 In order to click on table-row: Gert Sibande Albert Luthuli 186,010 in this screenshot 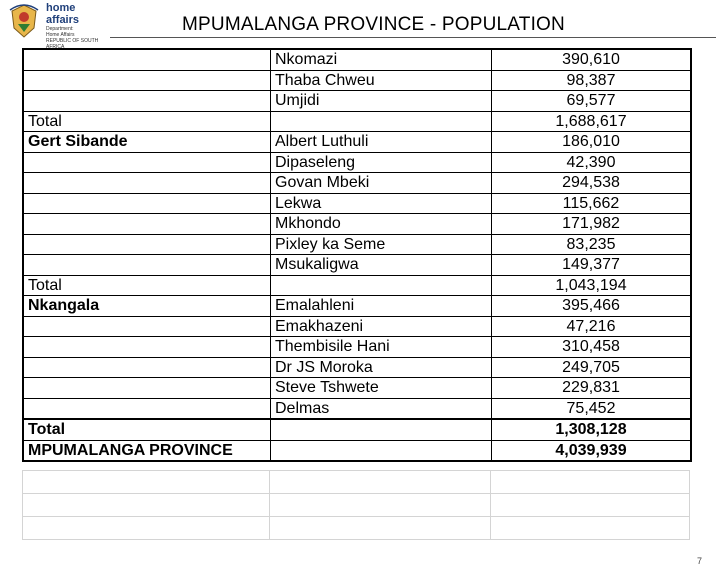, I will do `click(357, 142)`.